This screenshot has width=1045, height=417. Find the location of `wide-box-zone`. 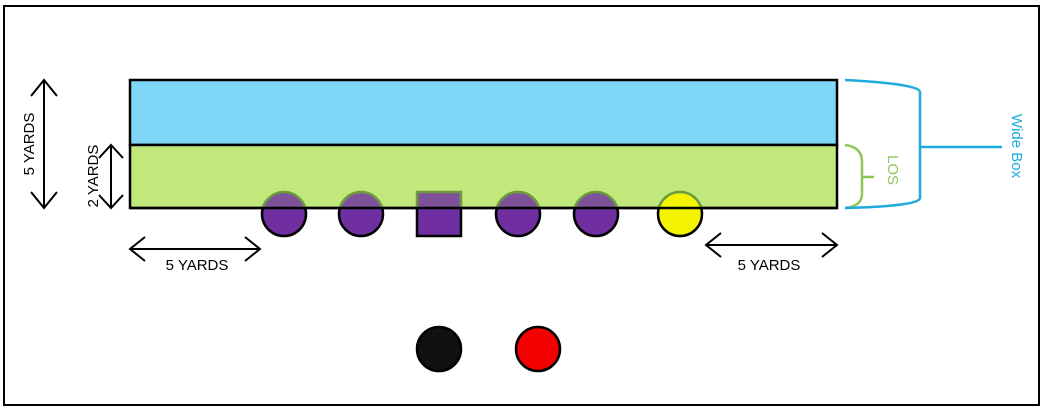

wide-box-zone is located at coordinates (483, 112).